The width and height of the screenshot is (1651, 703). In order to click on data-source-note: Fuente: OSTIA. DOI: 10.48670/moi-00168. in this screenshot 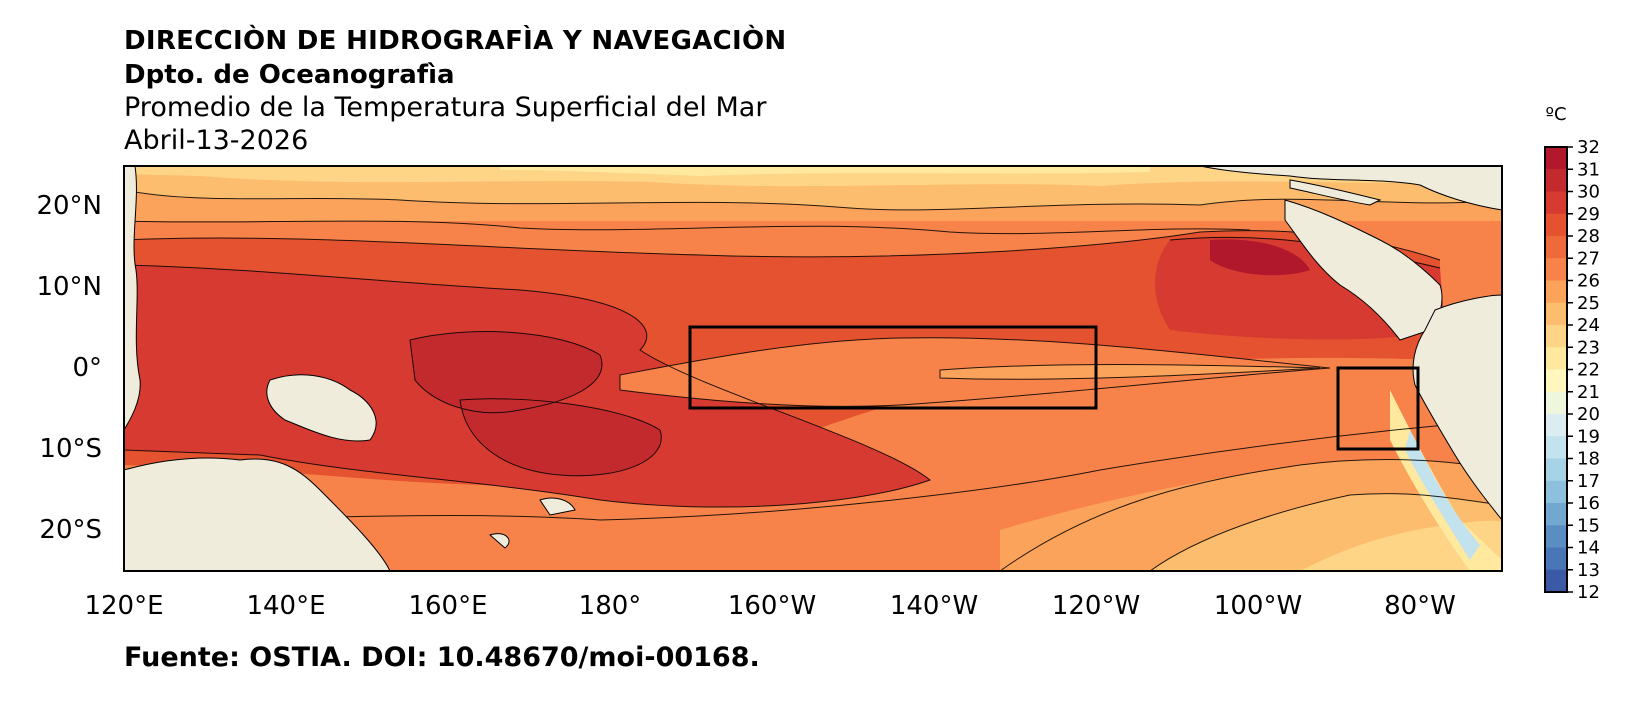, I will do `click(442, 657)`.